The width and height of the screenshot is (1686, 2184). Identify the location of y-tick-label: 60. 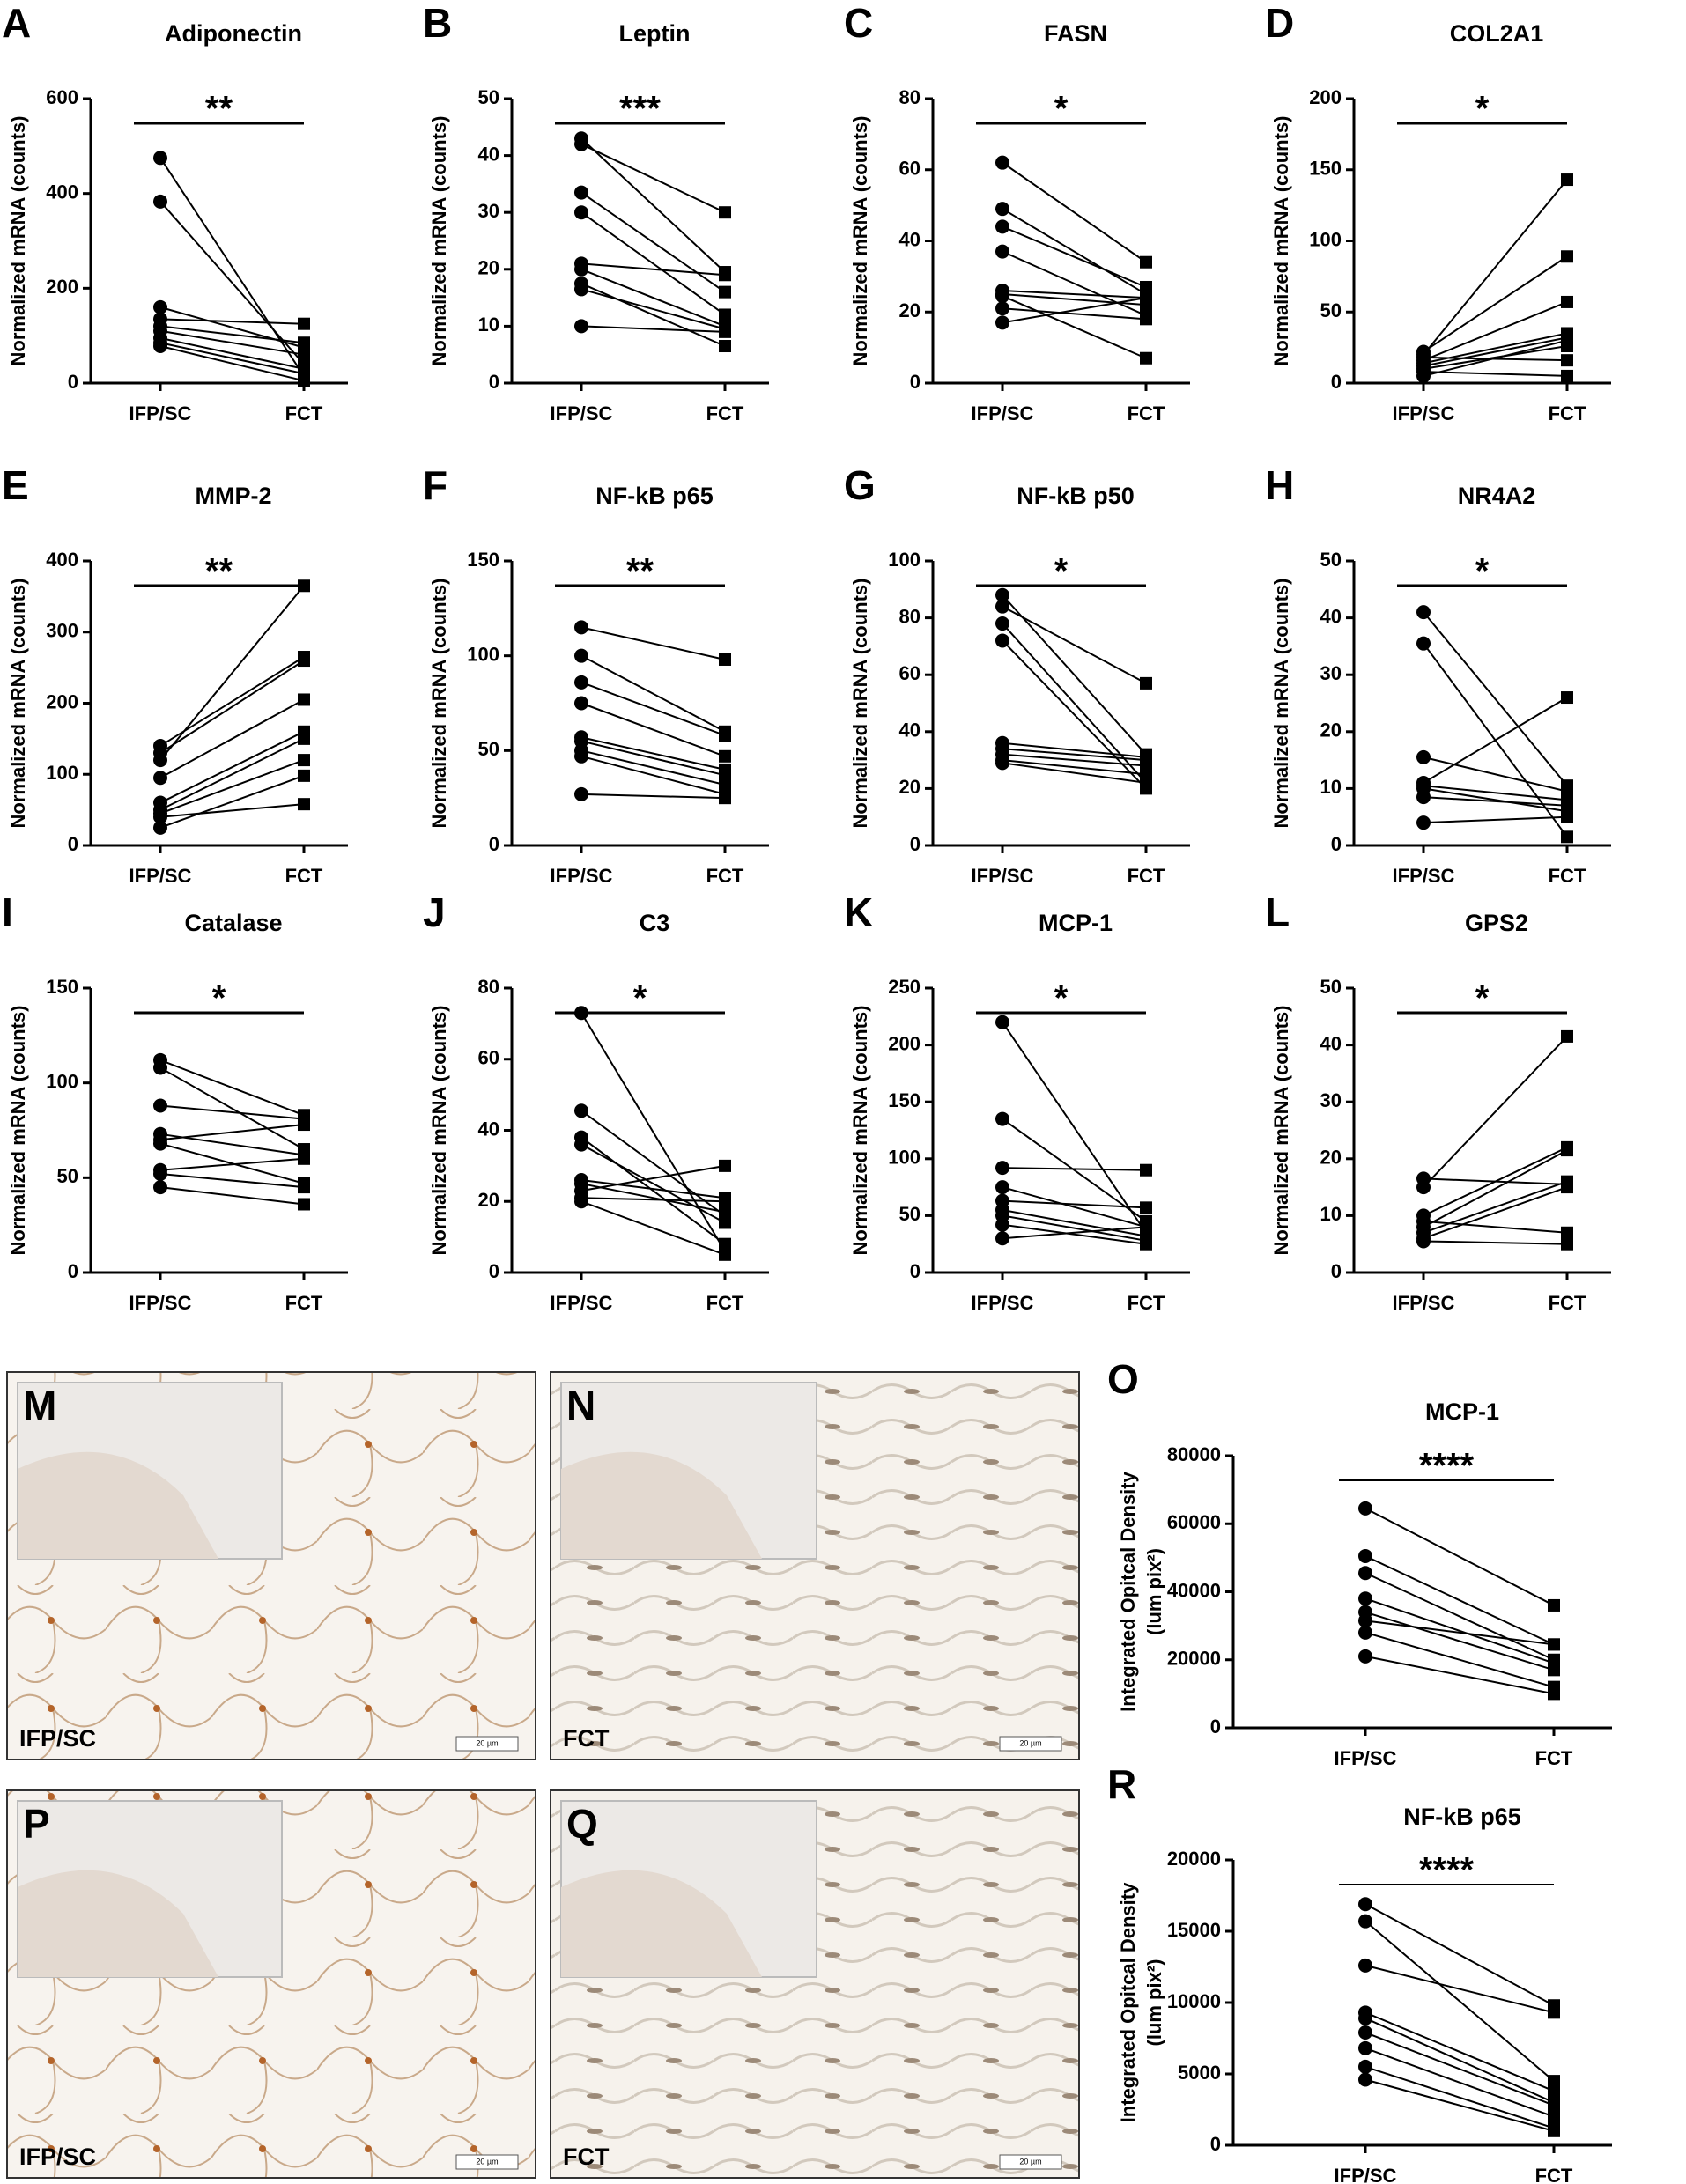
(910, 673).